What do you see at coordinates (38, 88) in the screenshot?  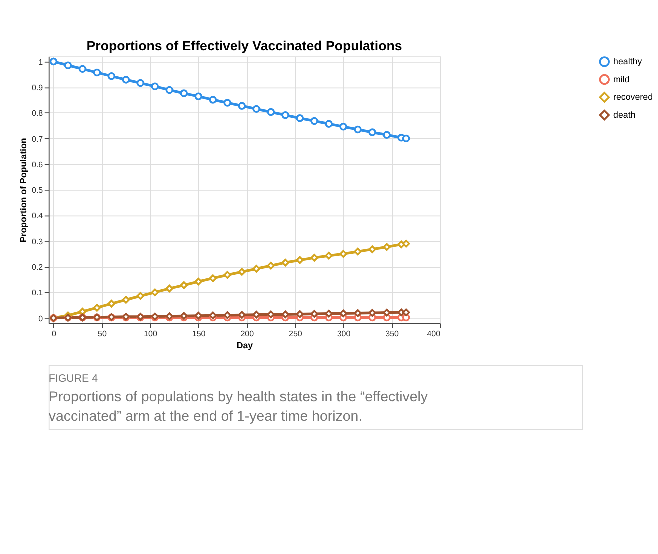 I see `y-tick-label: 0.9` at bounding box center [38, 88].